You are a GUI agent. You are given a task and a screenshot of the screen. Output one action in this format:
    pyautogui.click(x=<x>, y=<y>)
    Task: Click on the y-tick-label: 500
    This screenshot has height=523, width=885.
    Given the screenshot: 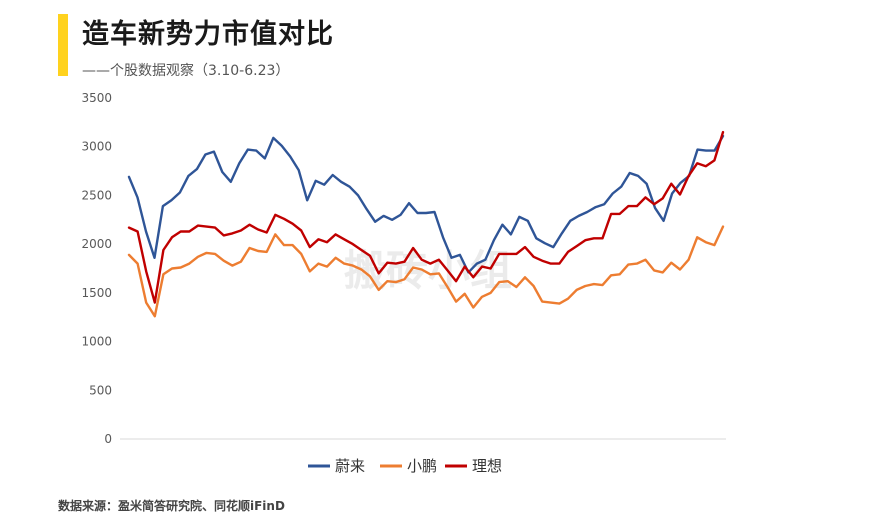 What is the action you would take?
    pyautogui.click(x=100, y=390)
    